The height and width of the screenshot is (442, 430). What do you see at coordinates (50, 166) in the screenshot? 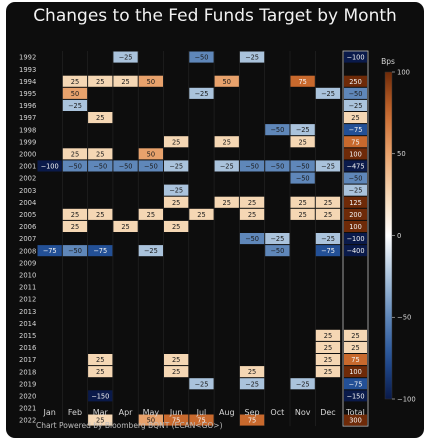
I see `cell-value-label: −100` at bounding box center [50, 166].